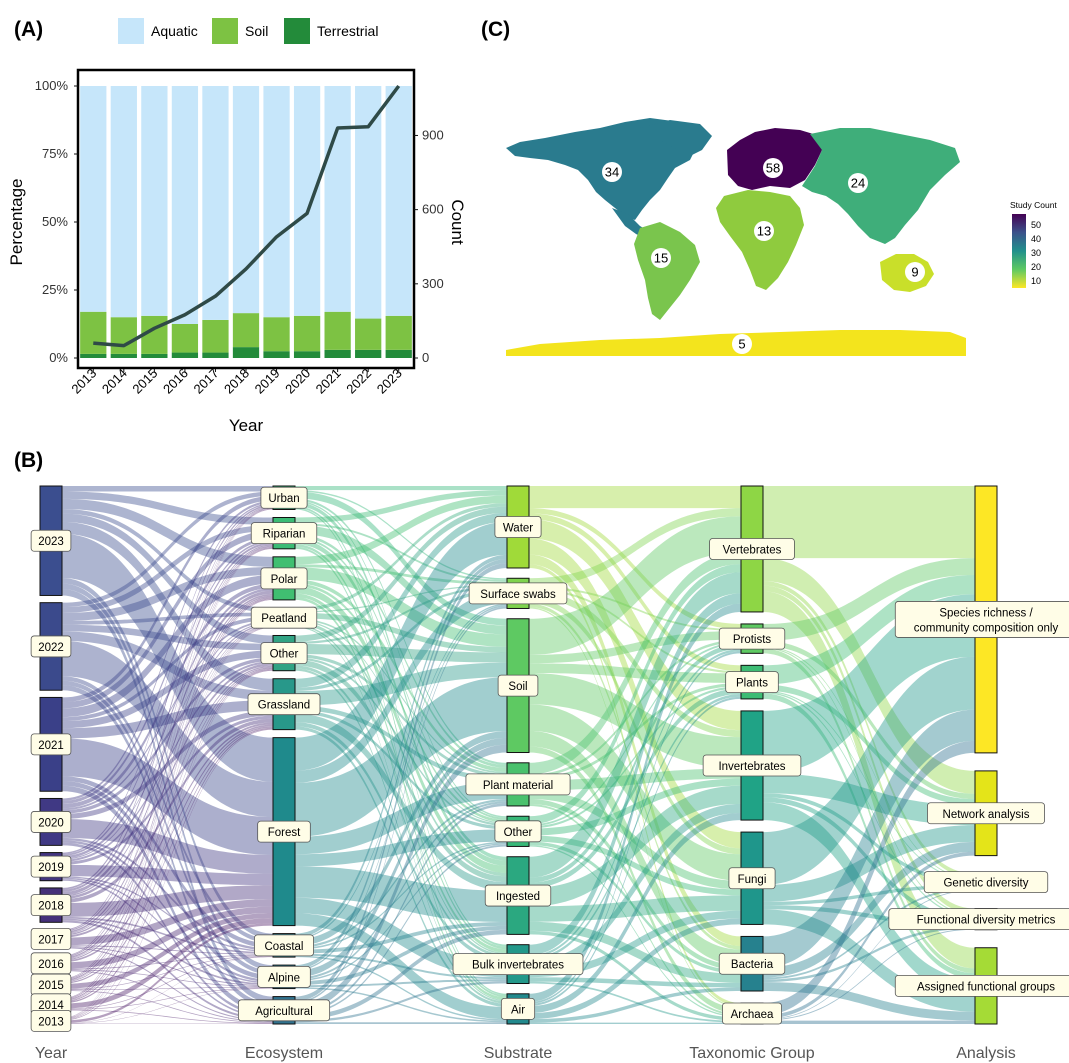 The image size is (1069, 1063). I want to click on label-text: Fungi, so click(752, 880).